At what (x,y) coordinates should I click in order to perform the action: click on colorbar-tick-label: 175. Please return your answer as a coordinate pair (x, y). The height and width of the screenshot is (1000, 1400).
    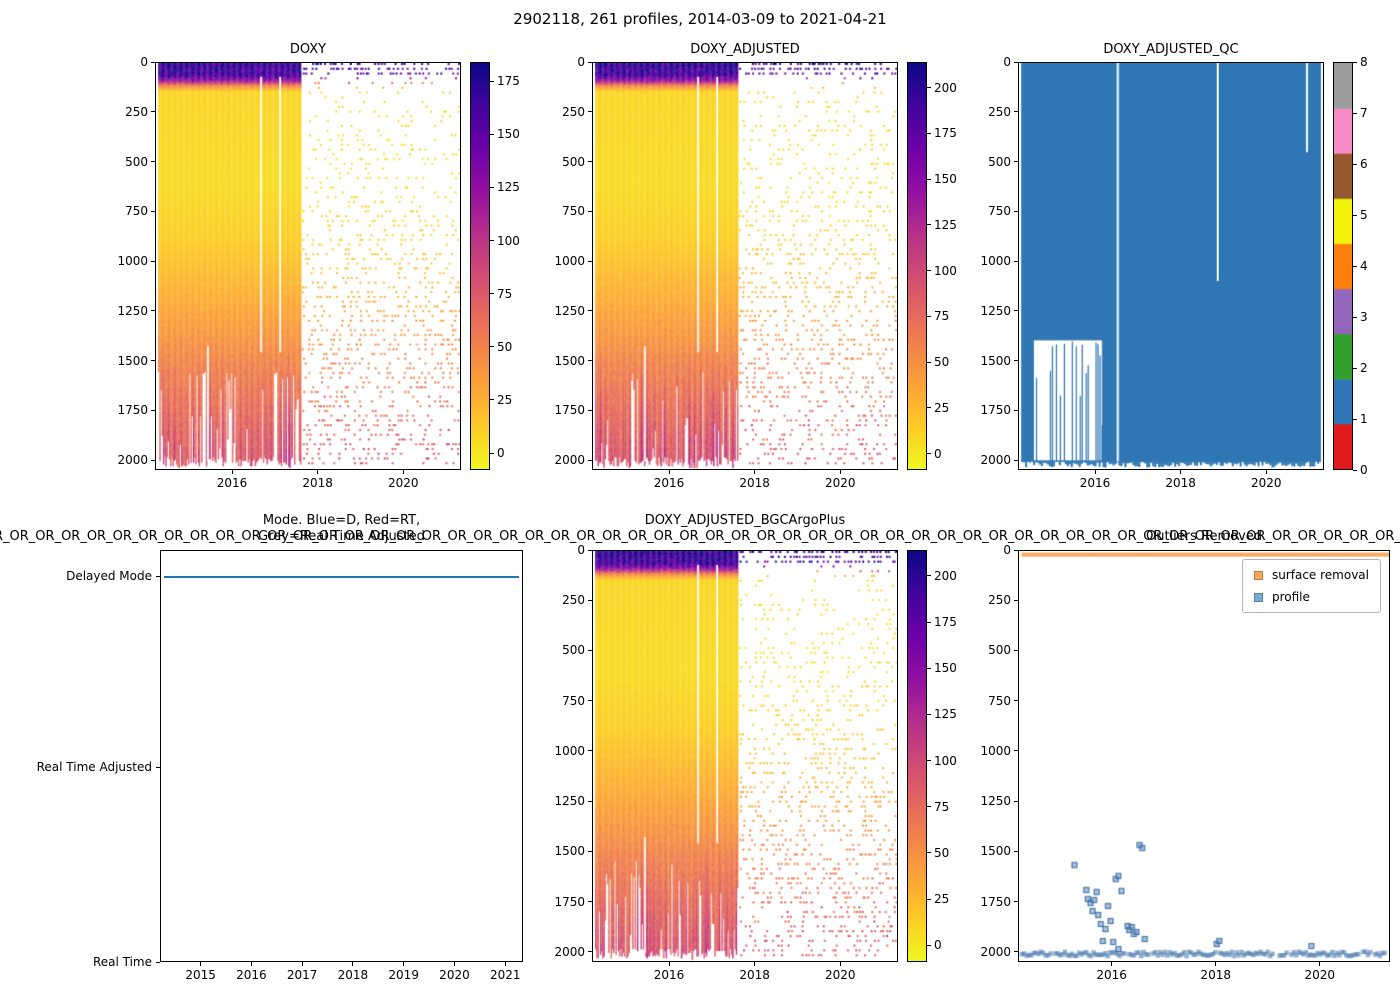
    Looking at the image, I should click on (508, 81).